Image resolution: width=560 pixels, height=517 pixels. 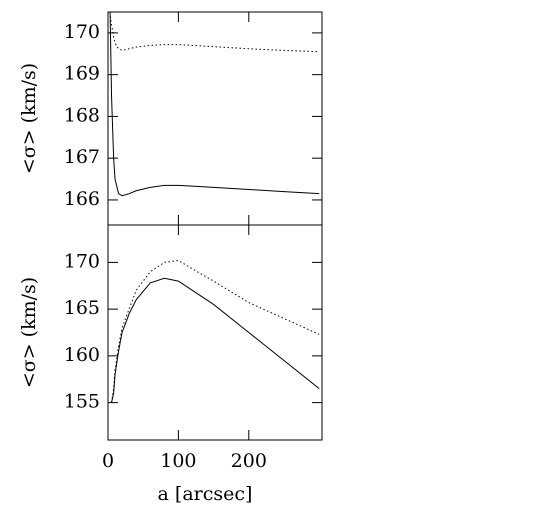 I want to click on x-tick-label: 0, so click(x=108, y=461).